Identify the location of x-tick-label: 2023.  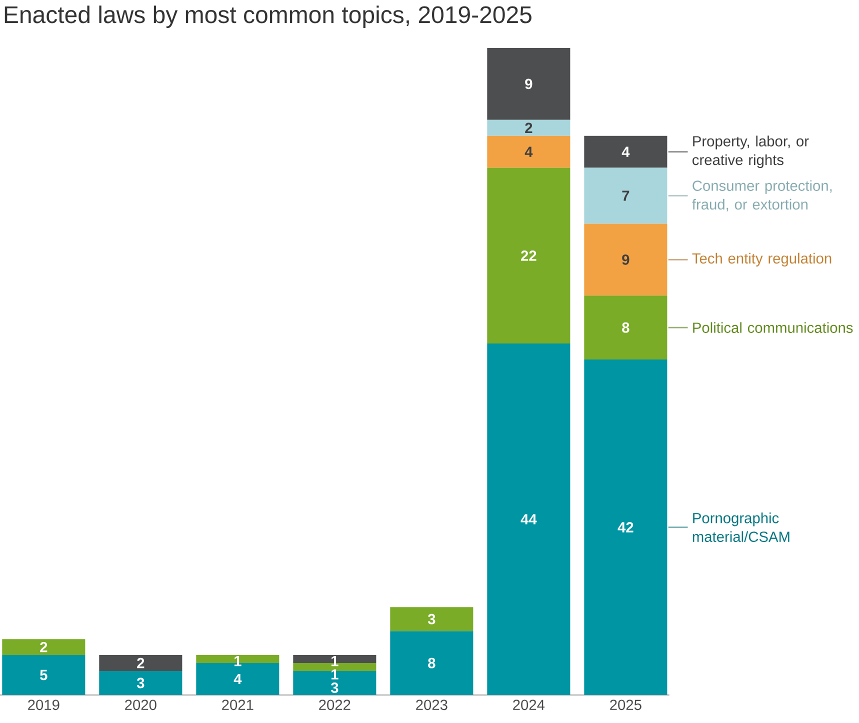
(432, 705).